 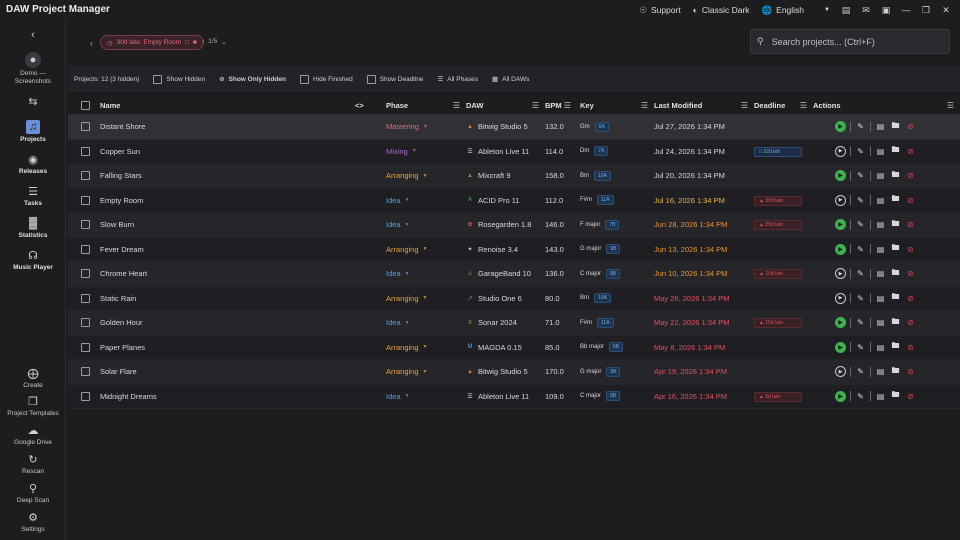 I want to click on phase-select: Mixing ▼, so click(x=426, y=151).